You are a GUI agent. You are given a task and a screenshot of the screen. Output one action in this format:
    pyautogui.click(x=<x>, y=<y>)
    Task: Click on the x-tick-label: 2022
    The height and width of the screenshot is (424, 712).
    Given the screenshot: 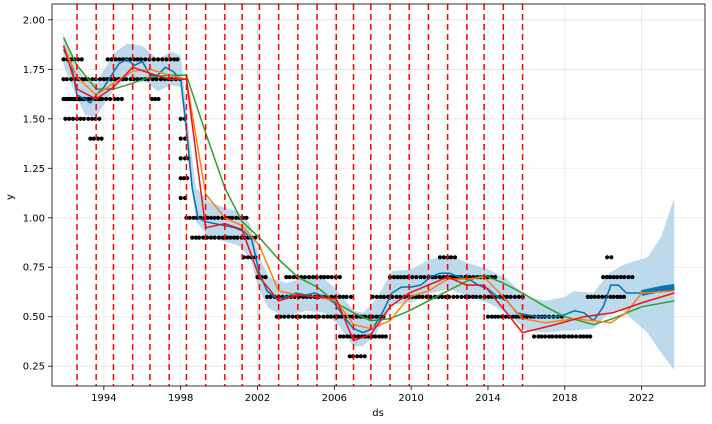 What is the action you would take?
    pyautogui.click(x=641, y=398)
    